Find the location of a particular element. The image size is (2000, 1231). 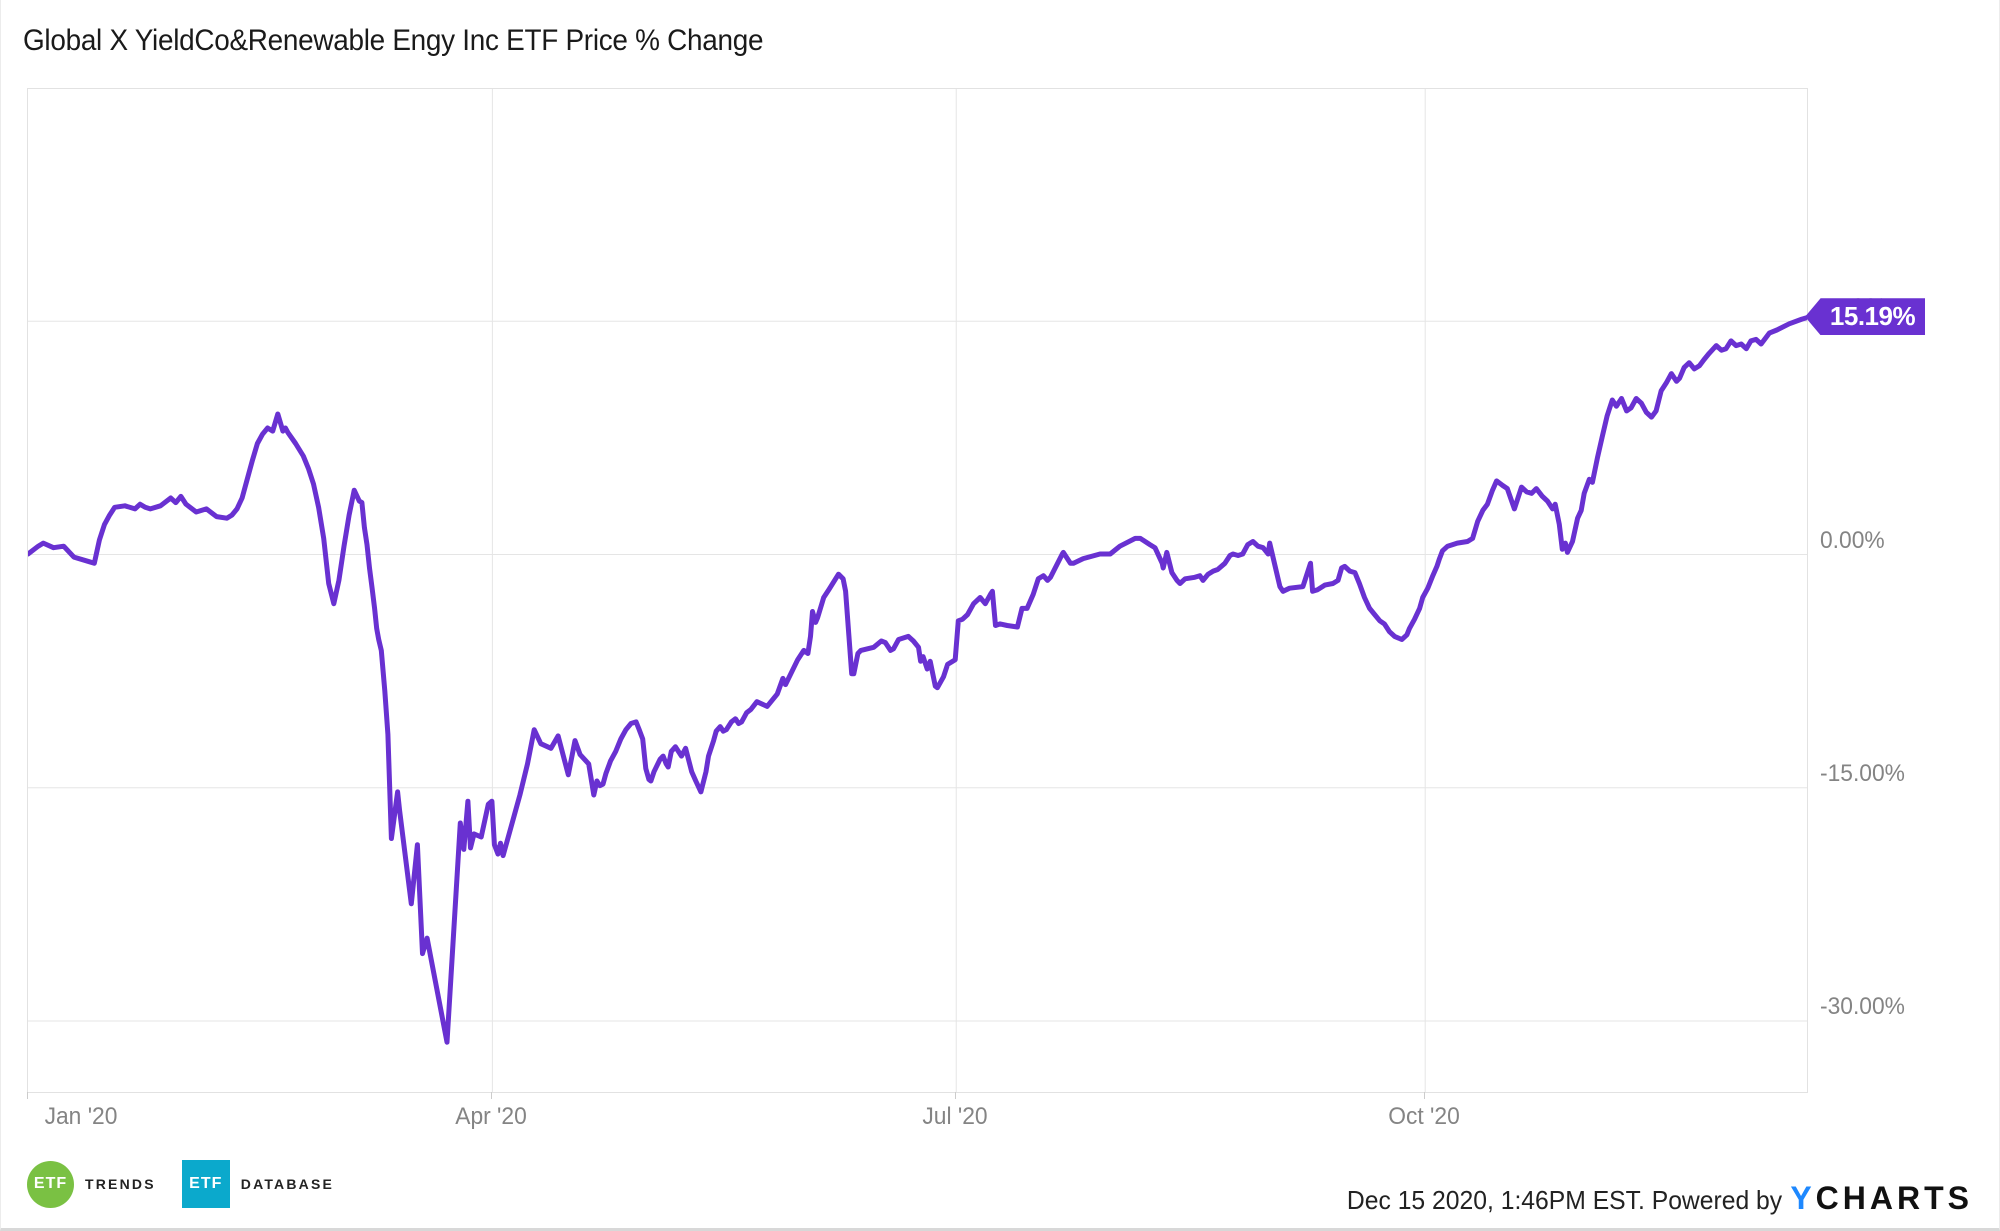

etf-trends-label: TRENDS is located at coordinates (120, 1184).